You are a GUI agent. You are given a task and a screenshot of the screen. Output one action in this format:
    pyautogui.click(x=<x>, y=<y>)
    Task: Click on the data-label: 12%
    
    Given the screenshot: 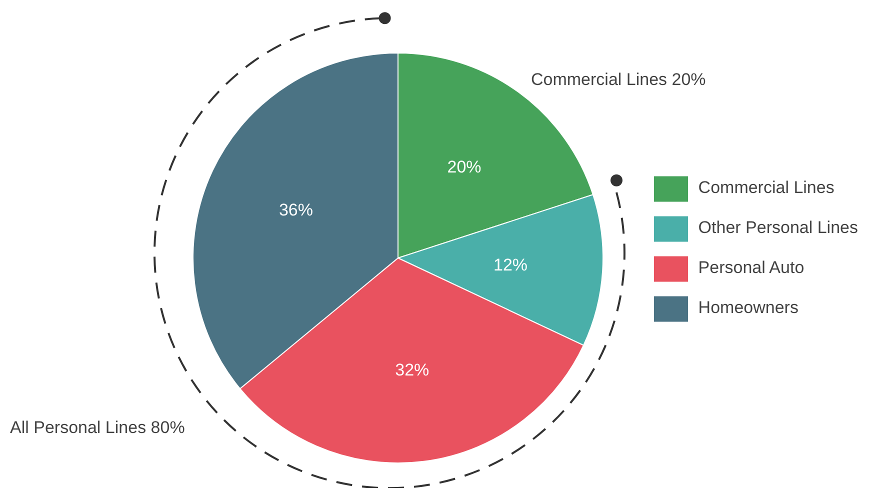 What is the action you would take?
    pyautogui.click(x=511, y=265)
    